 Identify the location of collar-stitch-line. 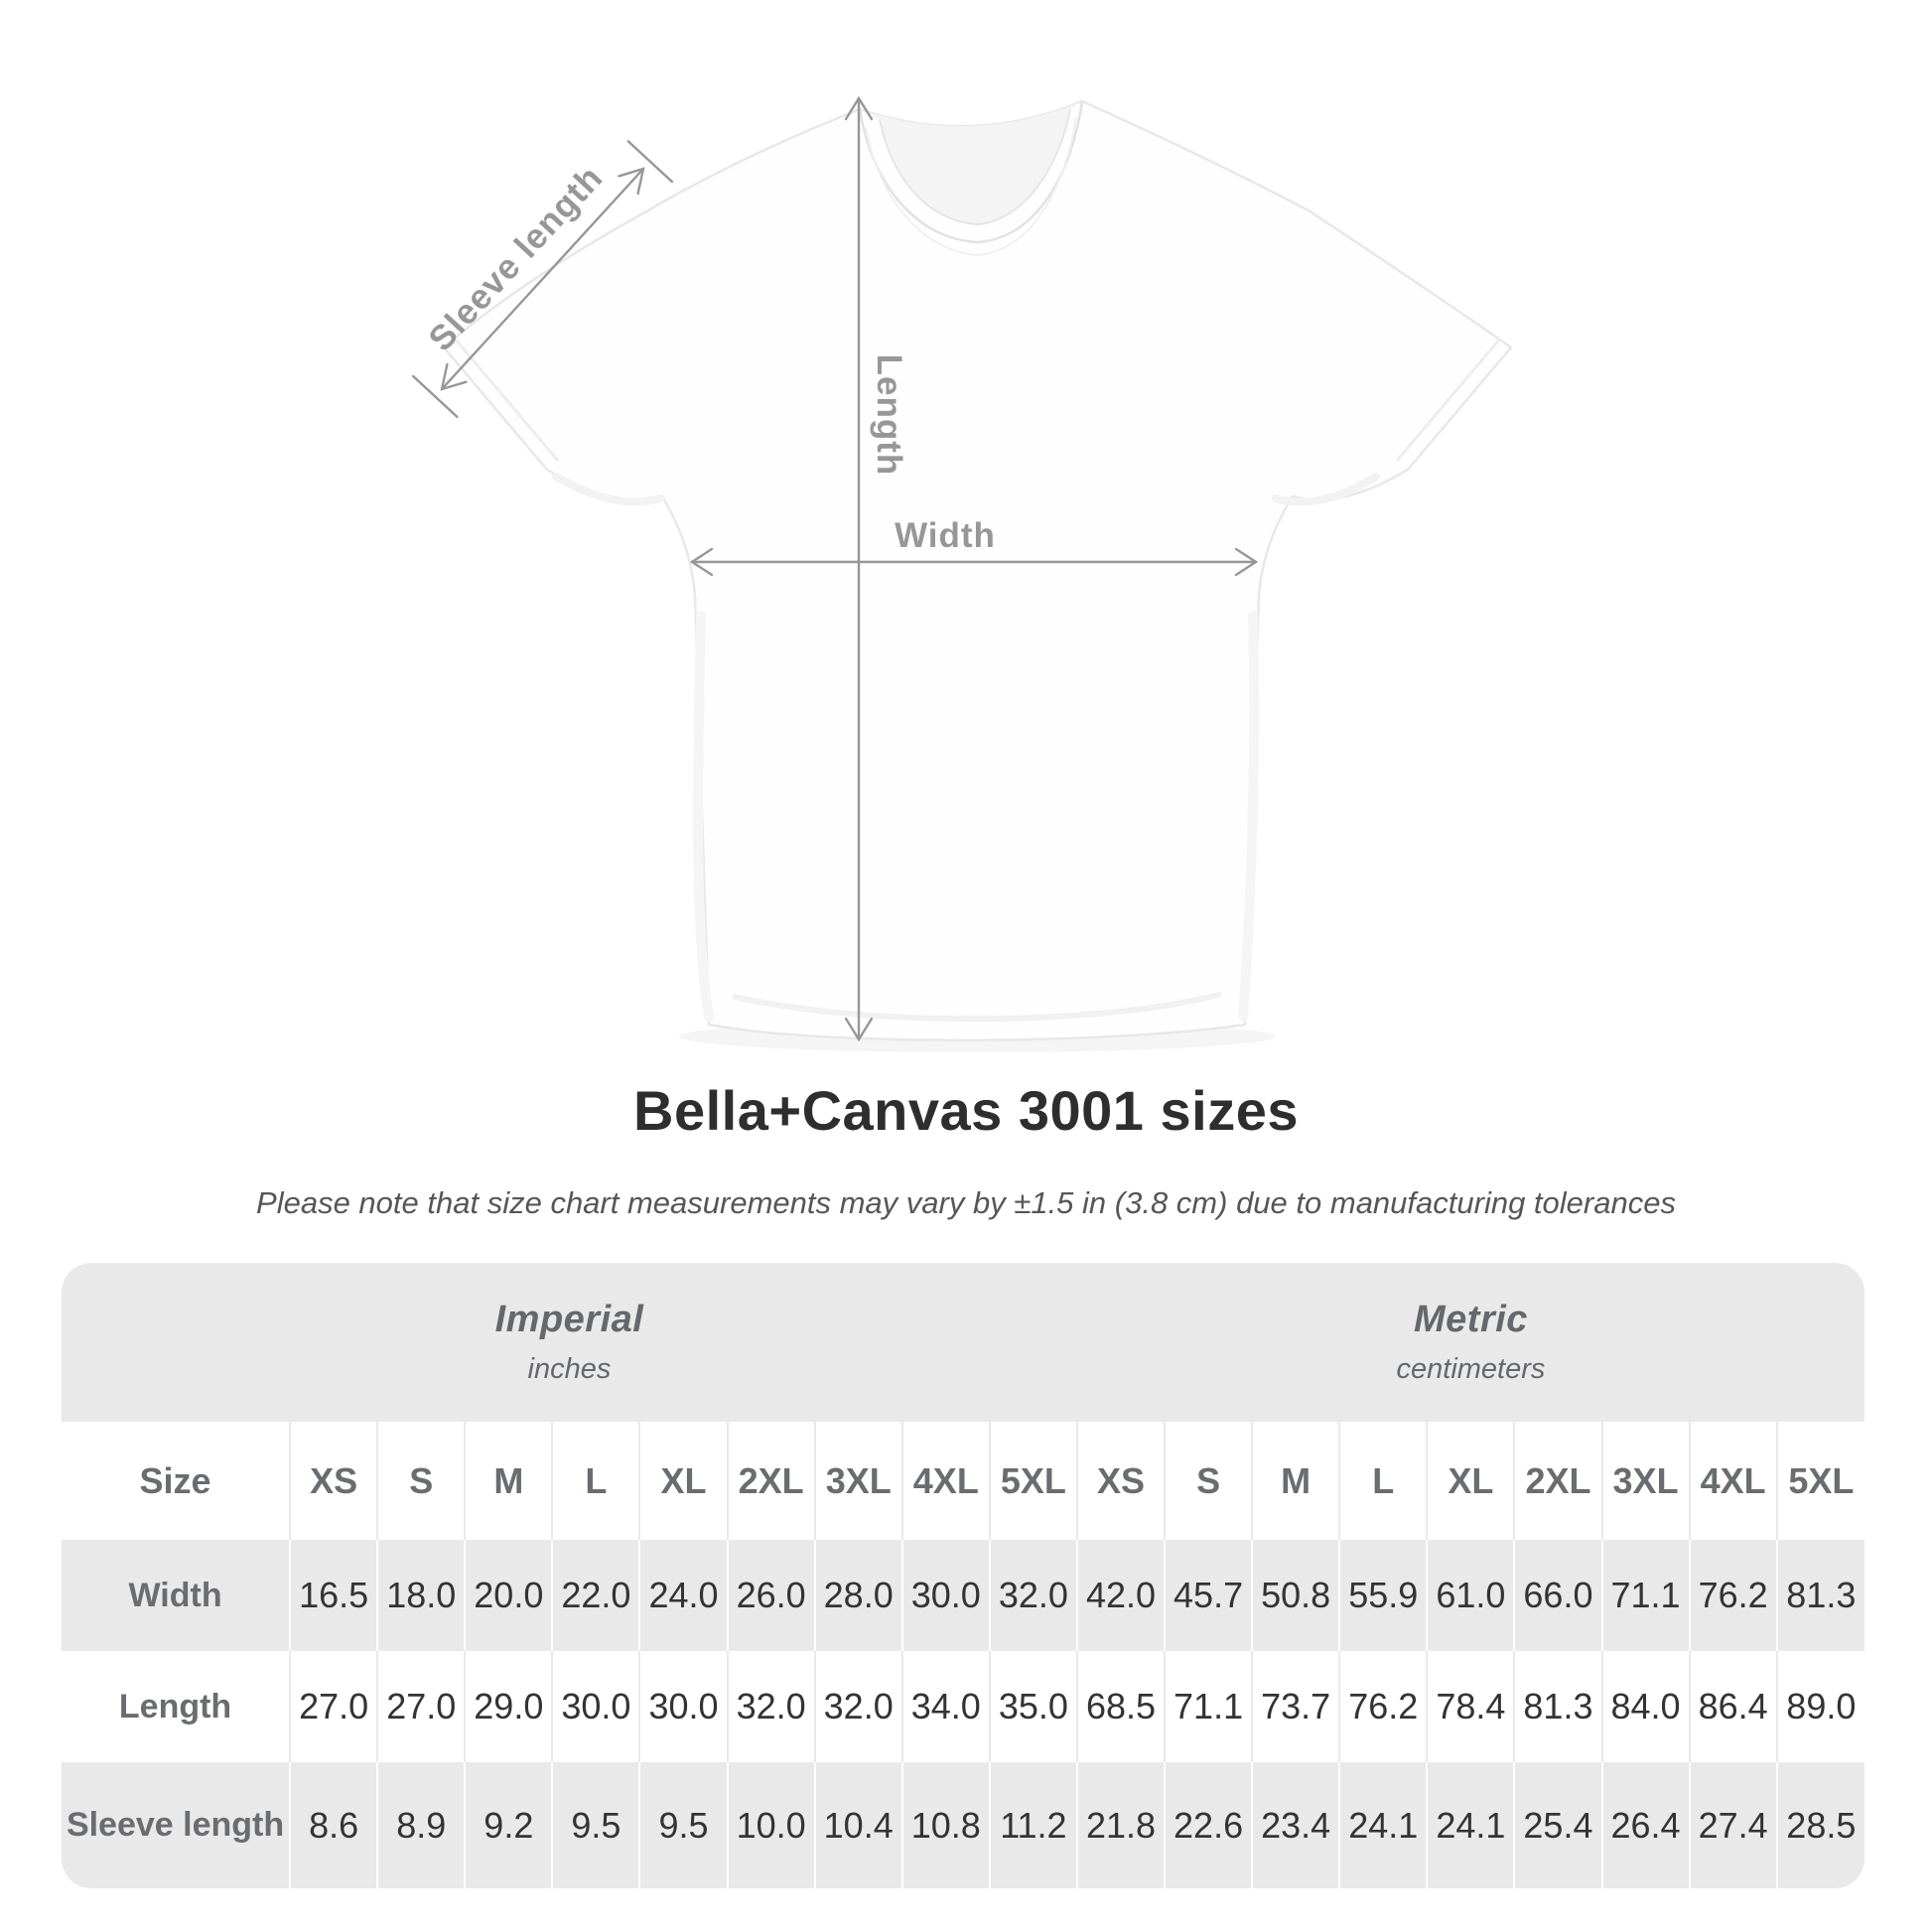
(971, 186).